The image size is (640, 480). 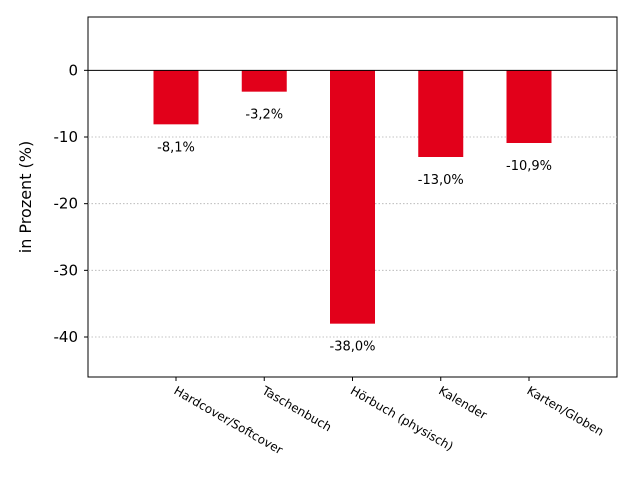 What do you see at coordinates (441, 180) in the screenshot?
I see `data-label: -13,0%` at bounding box center [441, 180].